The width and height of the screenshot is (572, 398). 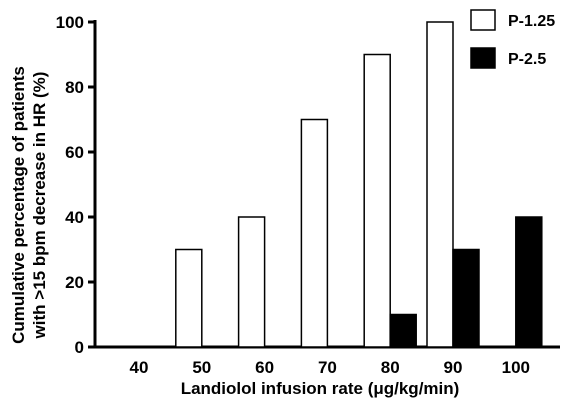 What do you see at coordinates (79, 347) in the screenshot?
I see `y-tick-label: 0` at bounding box center [79, 347].